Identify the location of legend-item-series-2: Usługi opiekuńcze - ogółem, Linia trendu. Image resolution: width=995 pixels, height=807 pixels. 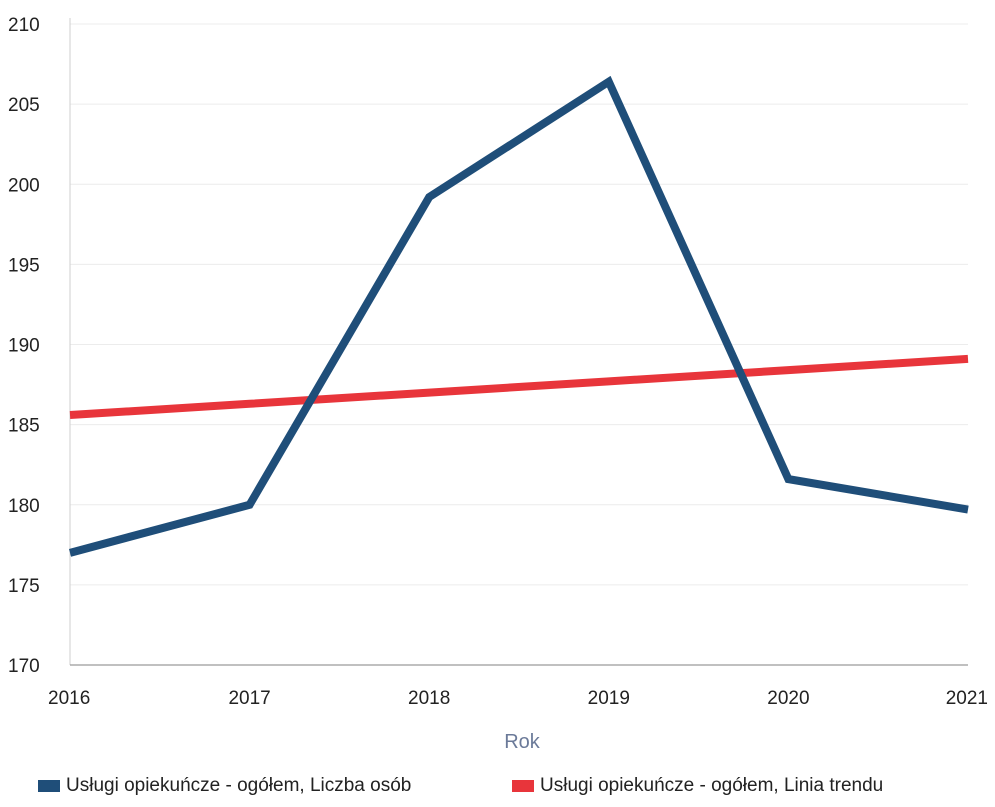
(697, 786).